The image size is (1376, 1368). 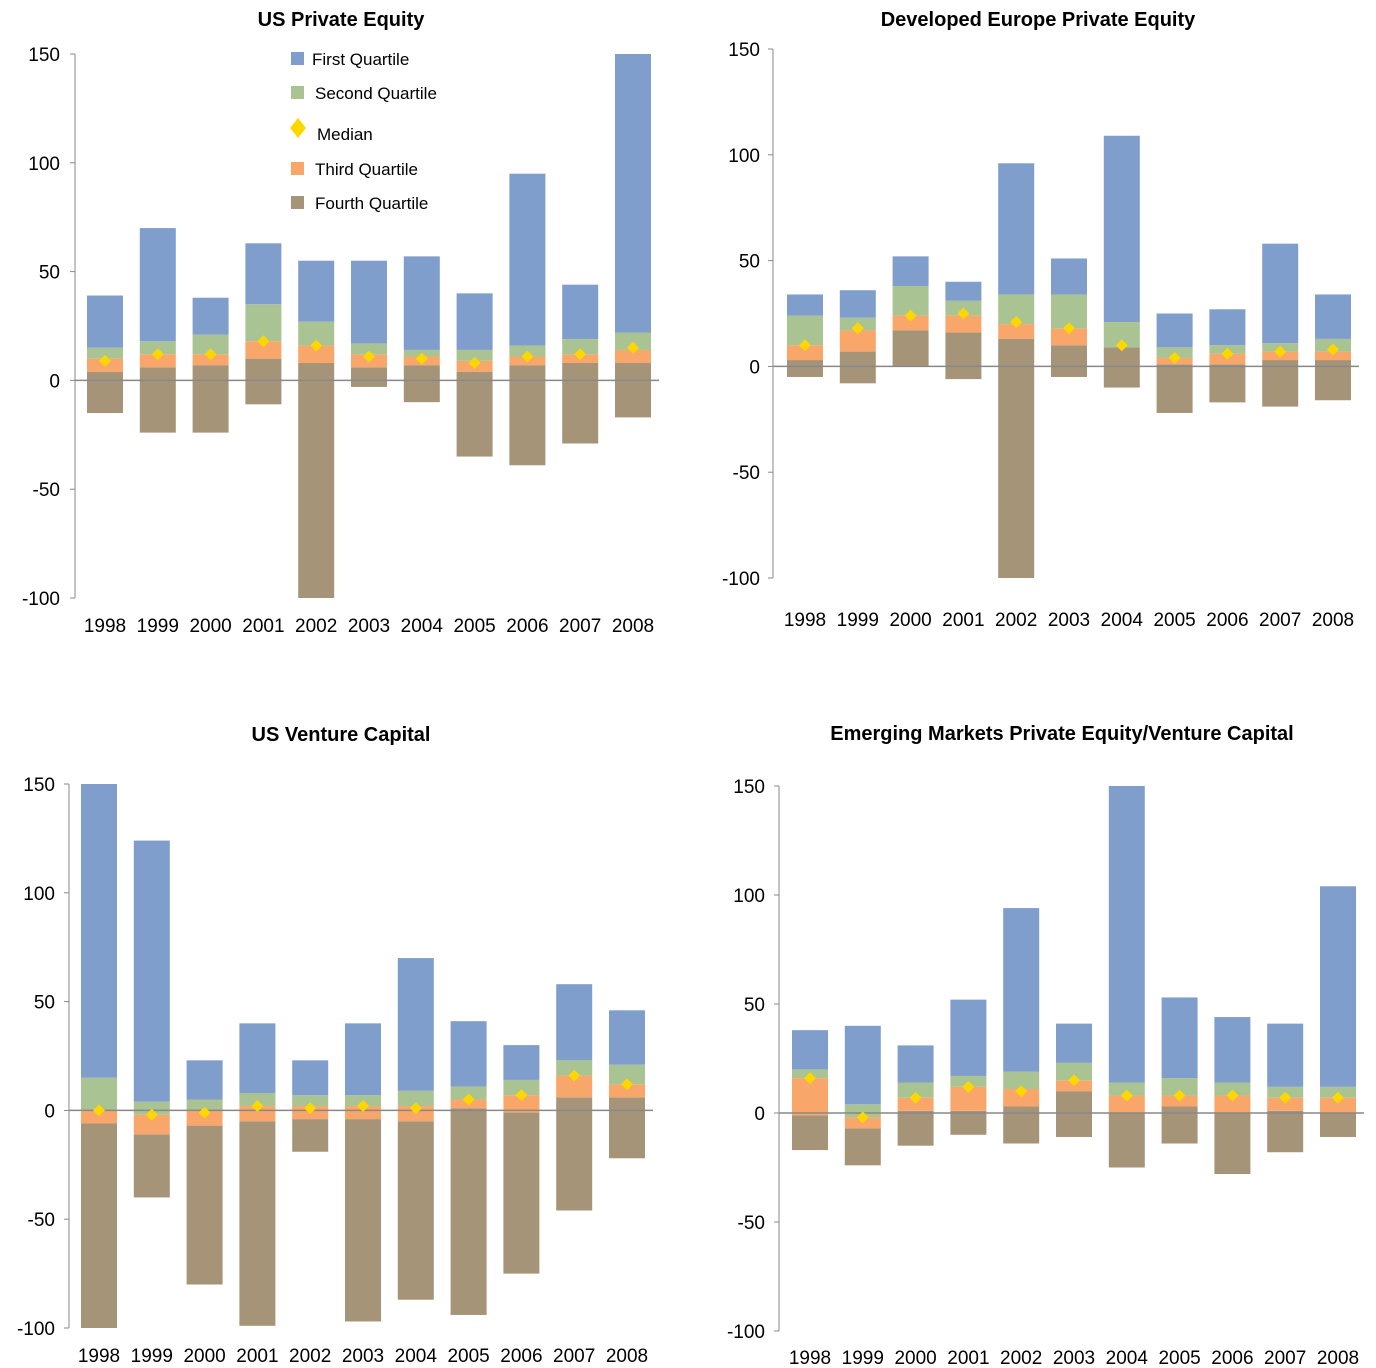 I want to click on x-tick-label: 1999, so click(x=152, y=1356).